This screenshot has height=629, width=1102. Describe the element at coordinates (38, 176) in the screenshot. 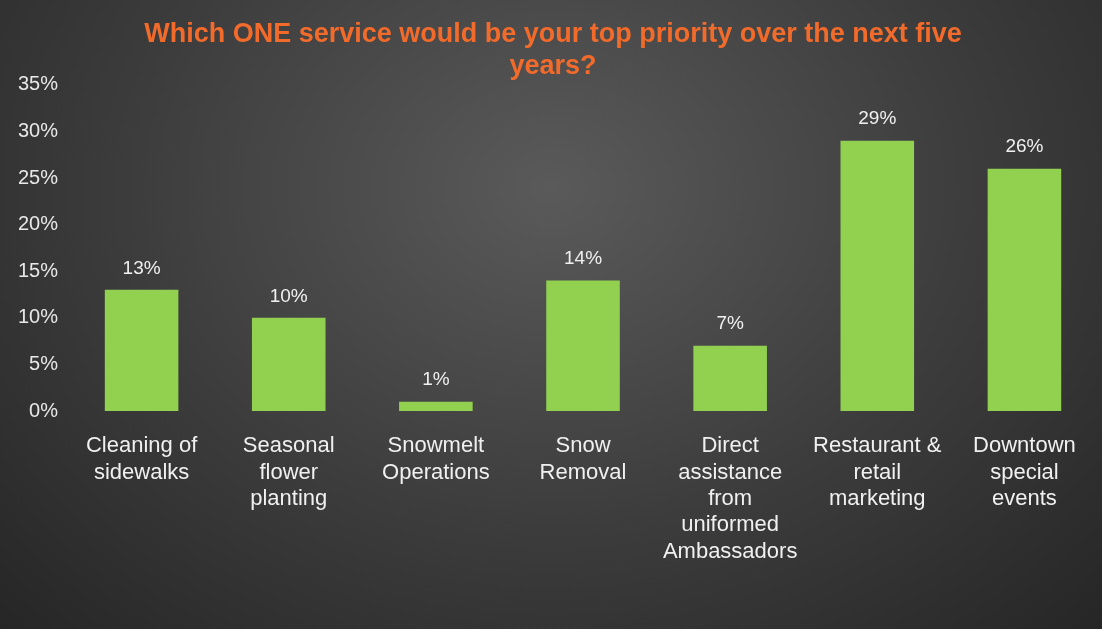

I see `y-tick-label: 25%` at that location.